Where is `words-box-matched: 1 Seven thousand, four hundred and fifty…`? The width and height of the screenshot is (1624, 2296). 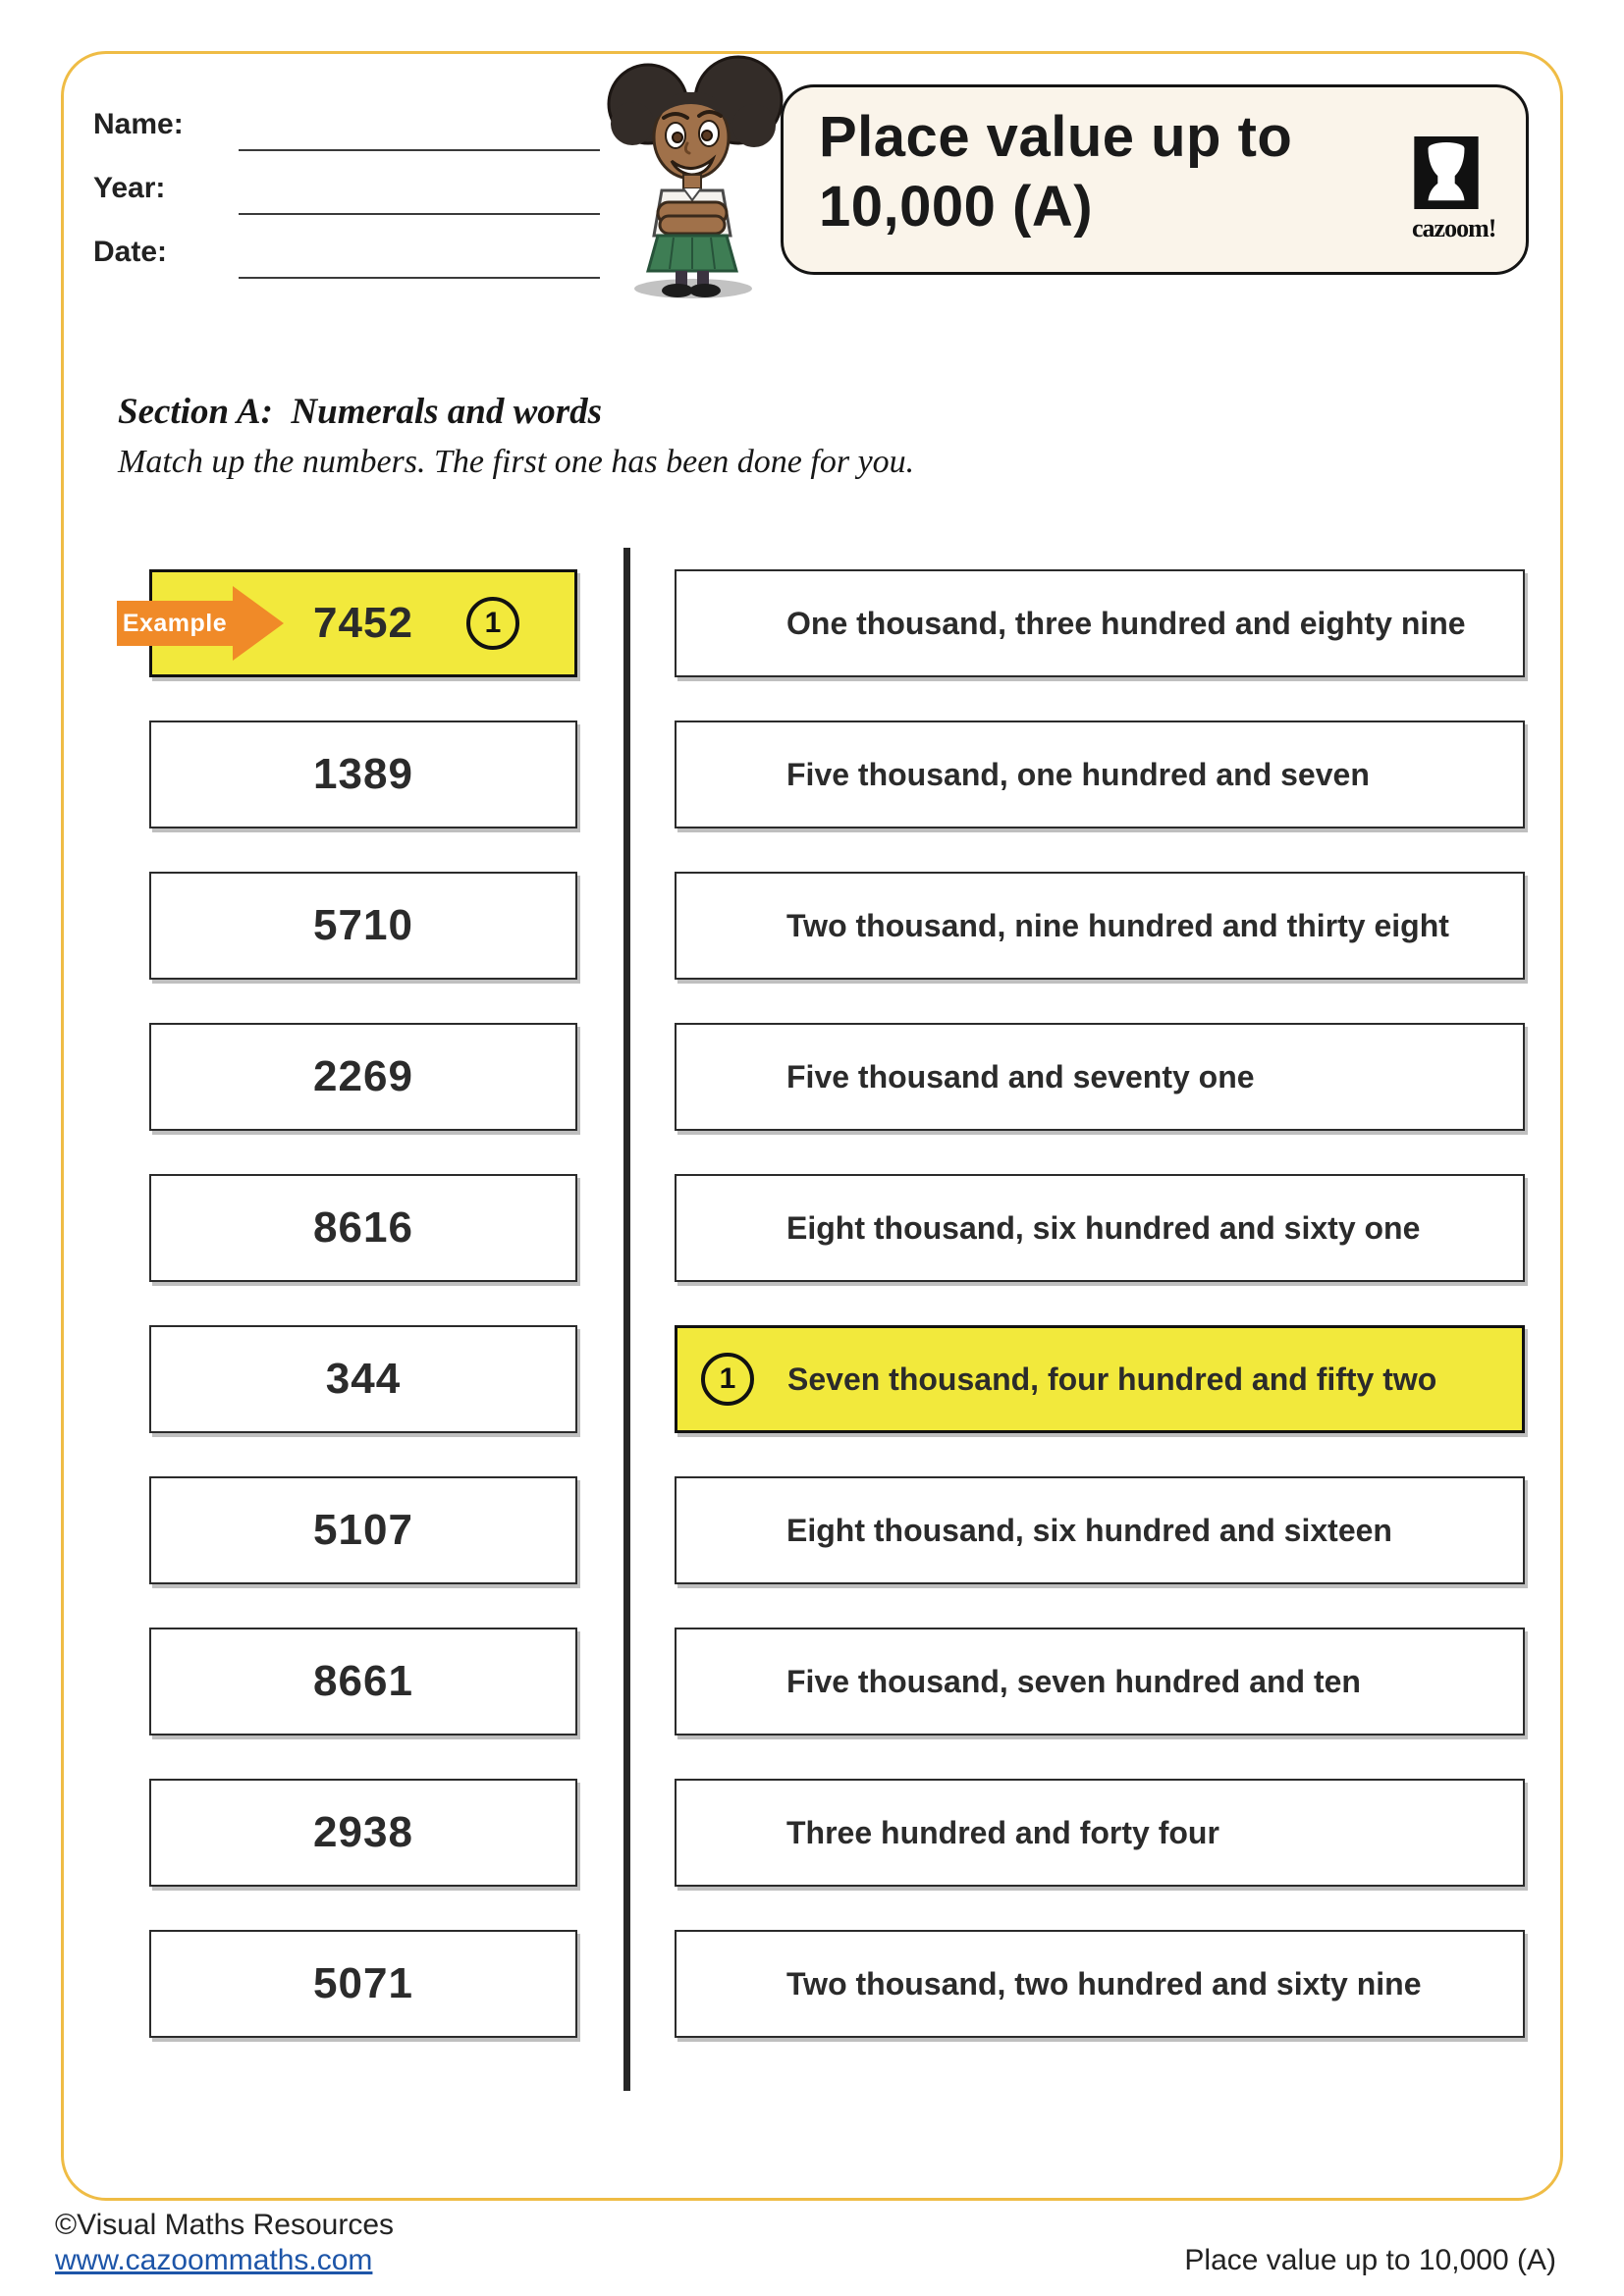
words-box-matched: 1 Seven thousand, four hundred and fifty… is located at coordinates (1100, 1379).